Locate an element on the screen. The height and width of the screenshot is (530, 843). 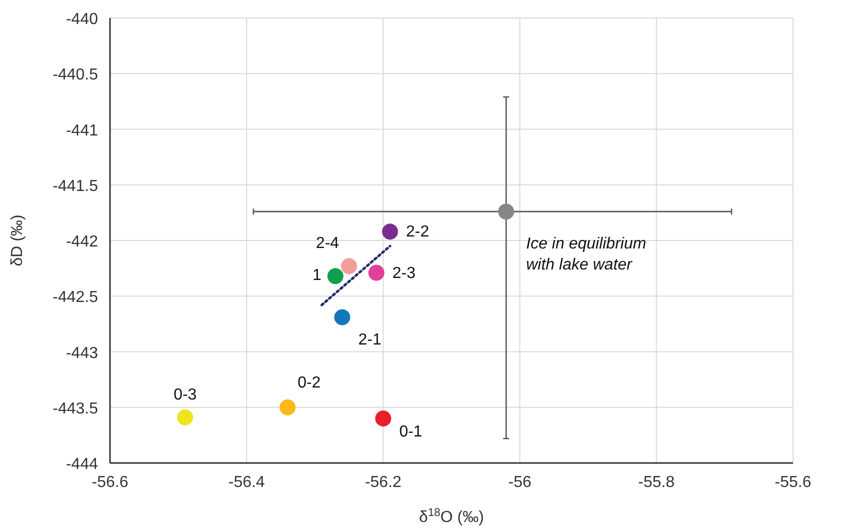
y-tick-label: -444 is located at coordinates (82, 464).